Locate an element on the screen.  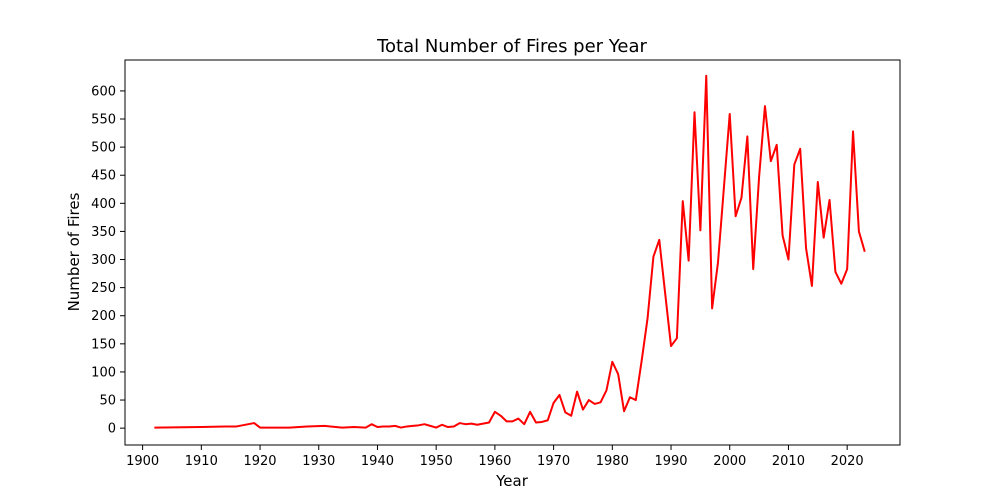
x-tick-label: 2010 is located at coordinates (788, 461).